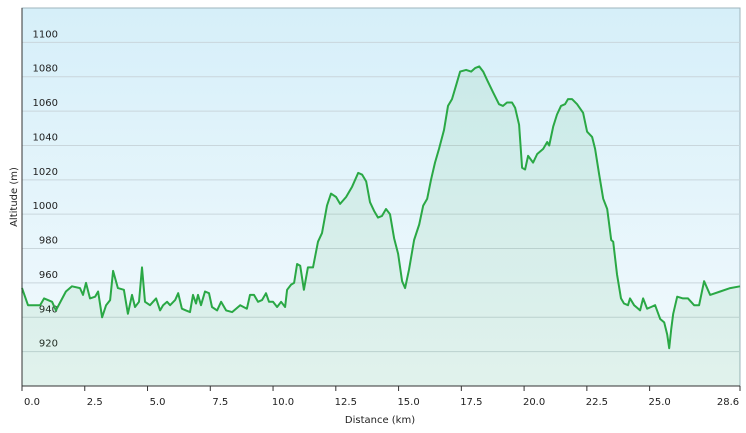 This screenshot has width=746, height=433. Describe the element at coordinates (32, 402) in the screenshot. I see `x-tick-label: 0.0` at that location.